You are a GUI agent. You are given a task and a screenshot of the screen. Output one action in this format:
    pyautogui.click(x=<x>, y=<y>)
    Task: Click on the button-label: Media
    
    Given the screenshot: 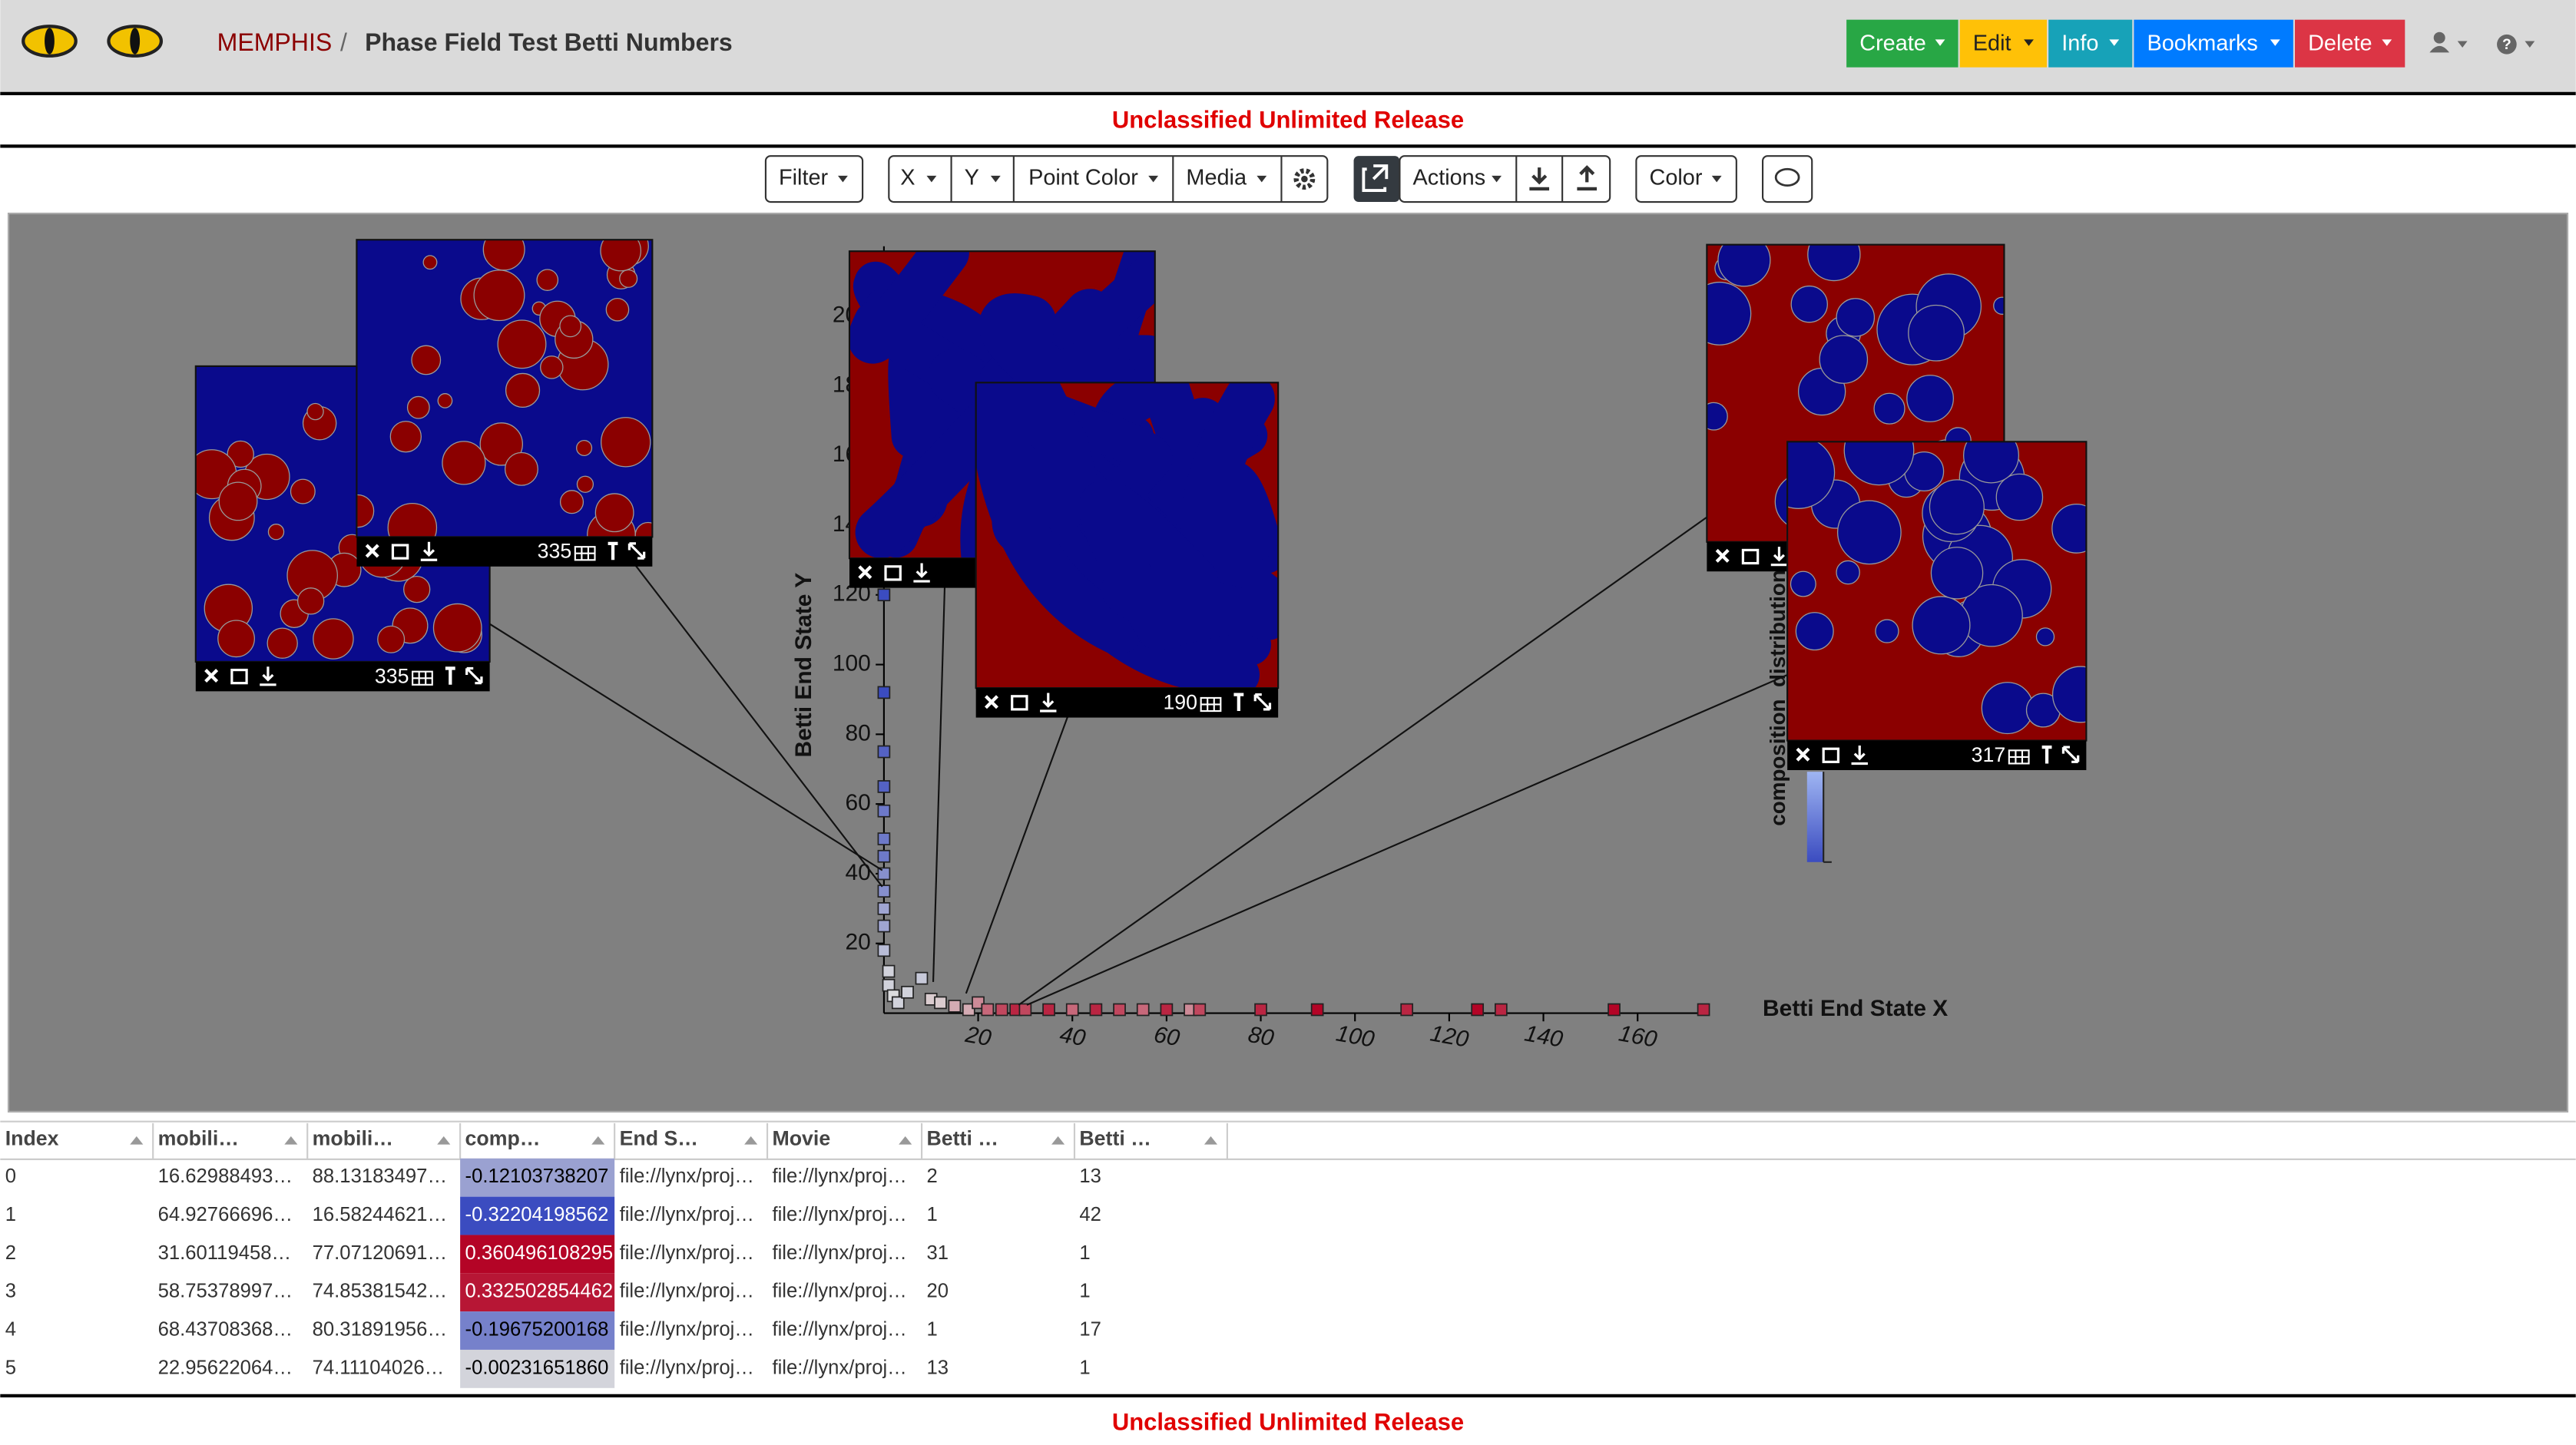 What is the action you would take?
    pyautogui.click(x=1216, y=178)
    